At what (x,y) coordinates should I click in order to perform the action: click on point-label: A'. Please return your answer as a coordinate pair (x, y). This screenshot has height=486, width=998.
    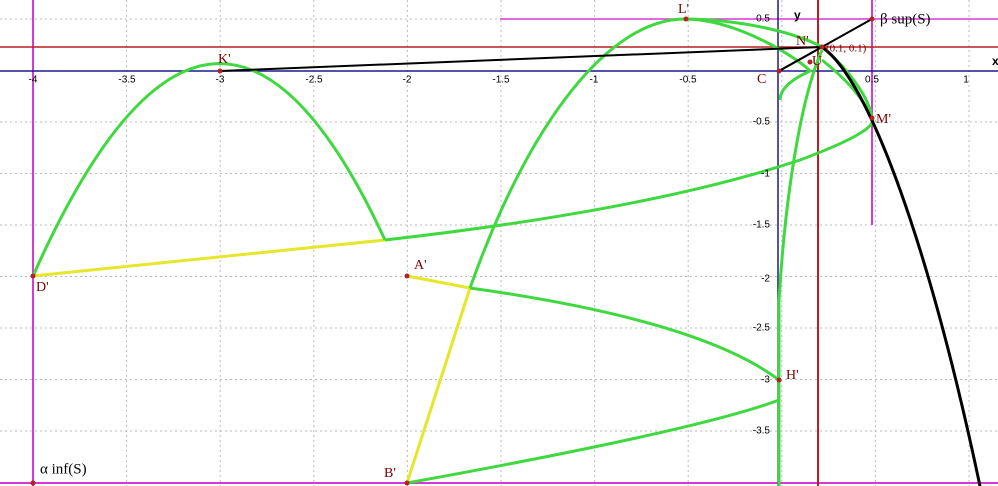
    Looking at the image, I should click on (420, 265).